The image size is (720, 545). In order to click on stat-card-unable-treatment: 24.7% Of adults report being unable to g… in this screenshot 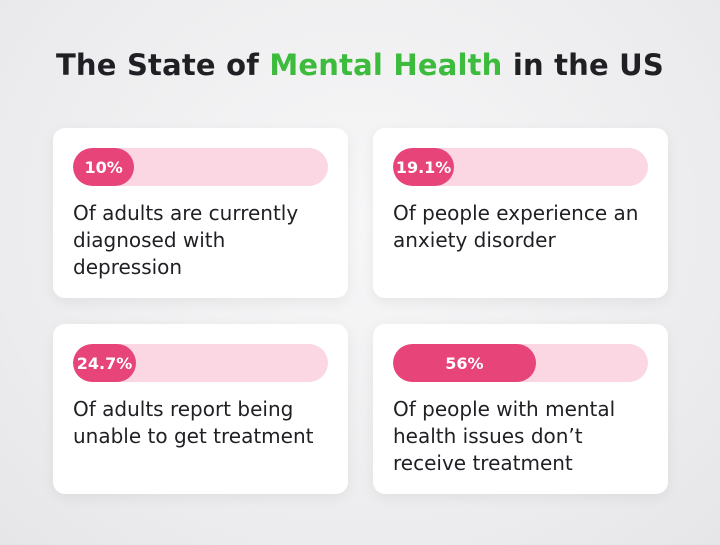, I will do `click(200, 409)`.